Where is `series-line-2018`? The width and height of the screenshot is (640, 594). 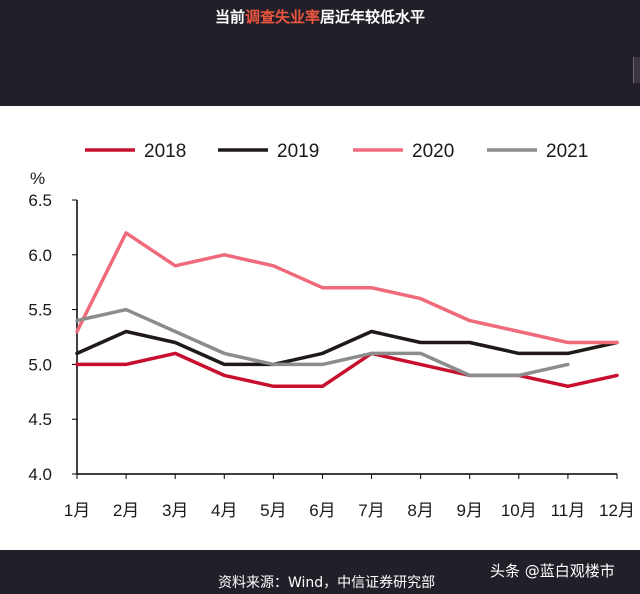 series-line-2018 is located at coordinates (347, 370).